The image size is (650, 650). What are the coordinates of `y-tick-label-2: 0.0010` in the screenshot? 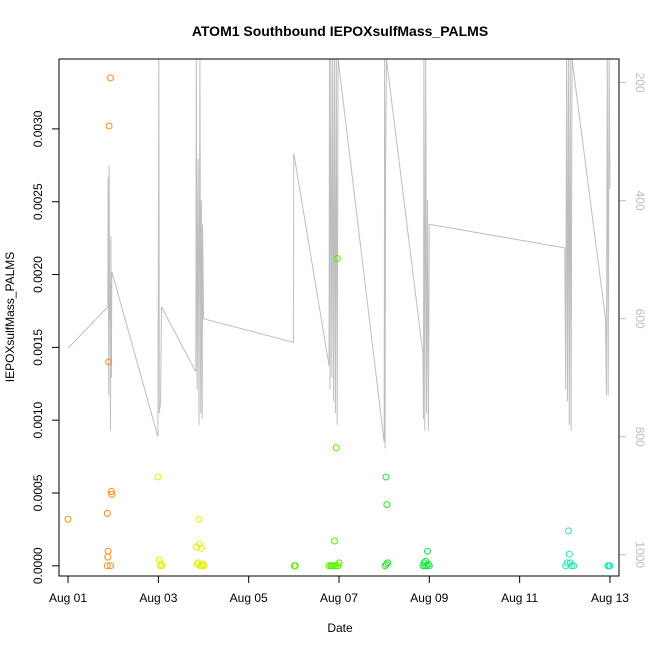 It's located at (38, 419).